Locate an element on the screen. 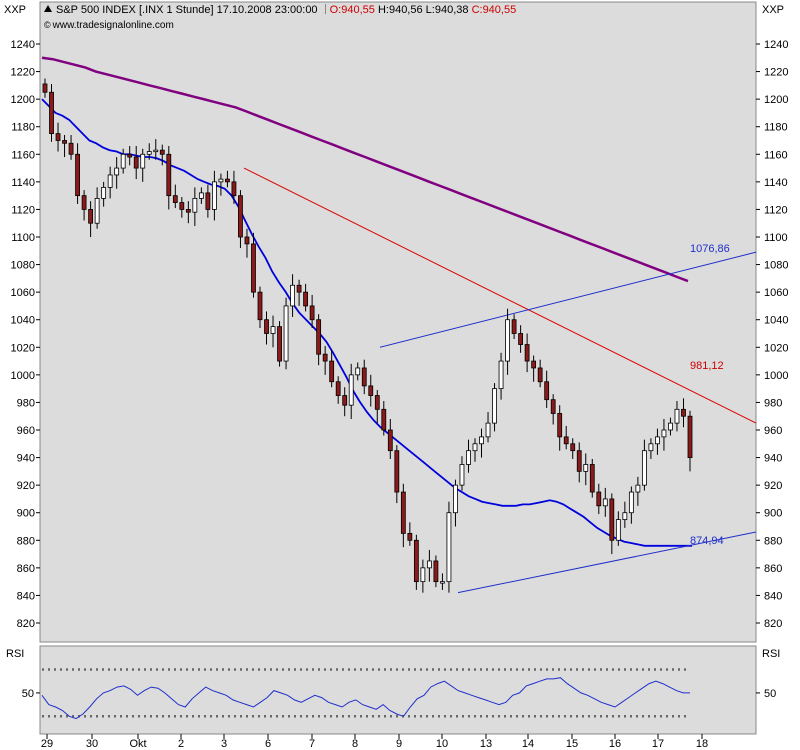 Image resolution: width=800 pixels, height=750 pixels. x-tick-label: 2 is located at coordinates (181, 744).